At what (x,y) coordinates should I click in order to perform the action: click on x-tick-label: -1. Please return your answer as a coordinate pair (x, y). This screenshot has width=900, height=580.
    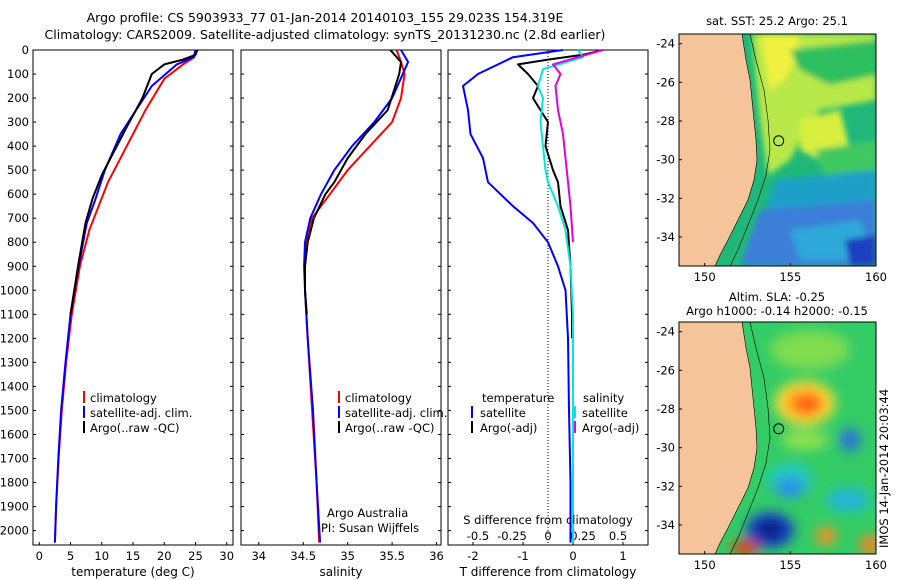
    Looking at the image, I should click on (522, 556).